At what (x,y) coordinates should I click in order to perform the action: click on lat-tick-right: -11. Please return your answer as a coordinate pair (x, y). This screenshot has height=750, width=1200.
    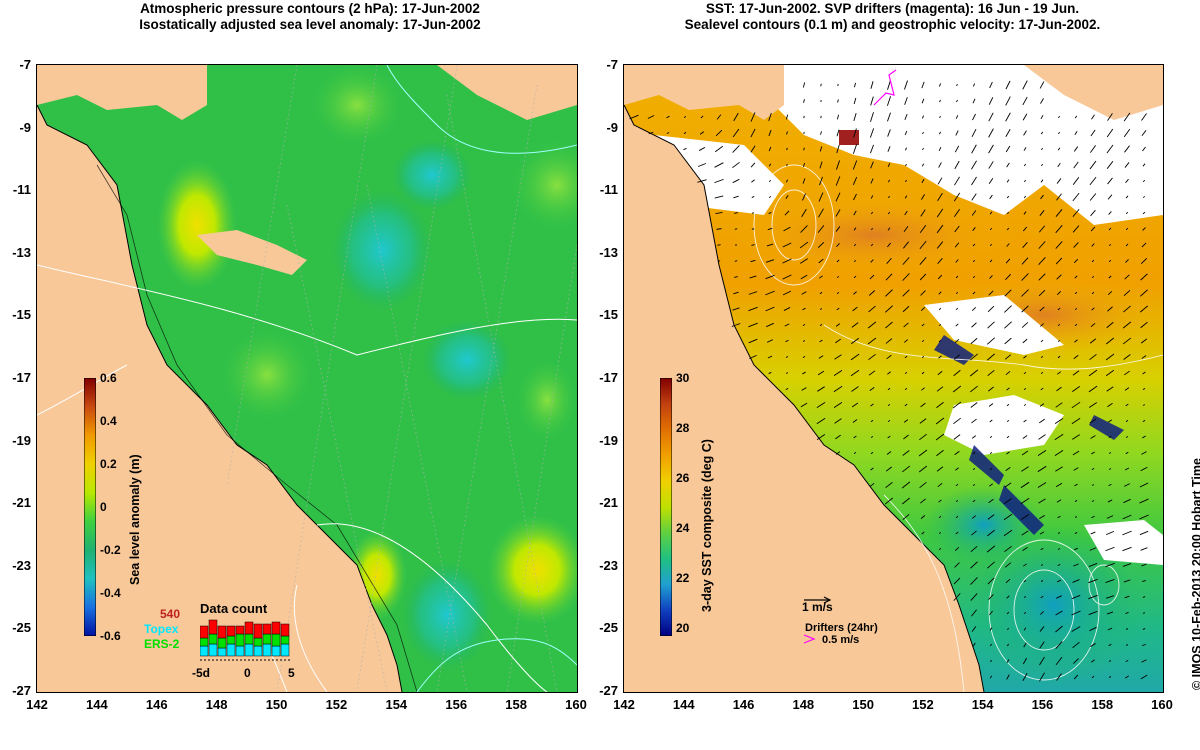
    Looking at the image, I should click on (608, 190).